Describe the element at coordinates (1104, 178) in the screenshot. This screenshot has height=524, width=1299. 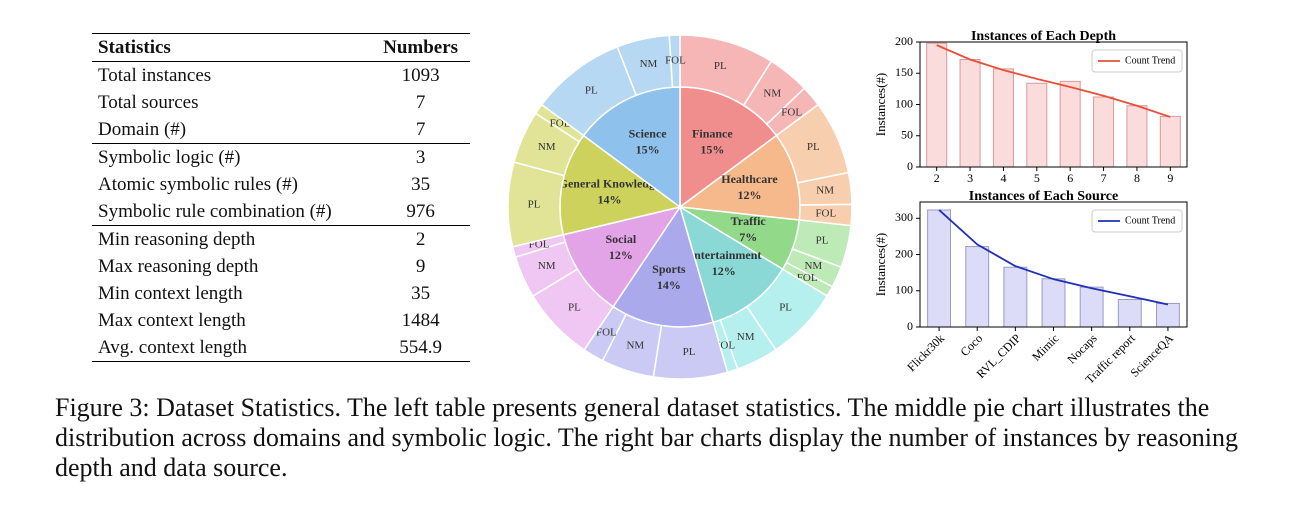
I see `x-tick-label: 7` at that location.